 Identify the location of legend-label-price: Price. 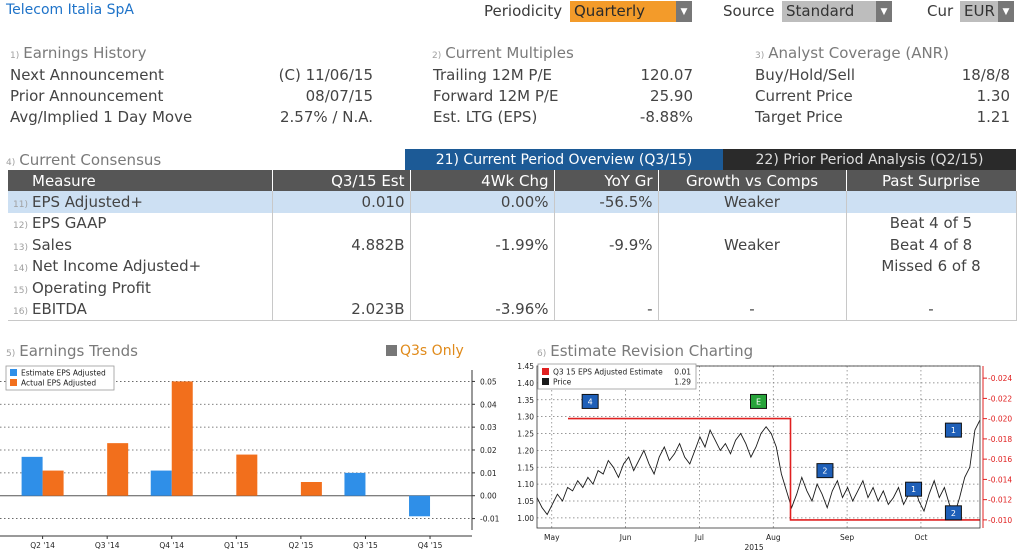
(562, 382).